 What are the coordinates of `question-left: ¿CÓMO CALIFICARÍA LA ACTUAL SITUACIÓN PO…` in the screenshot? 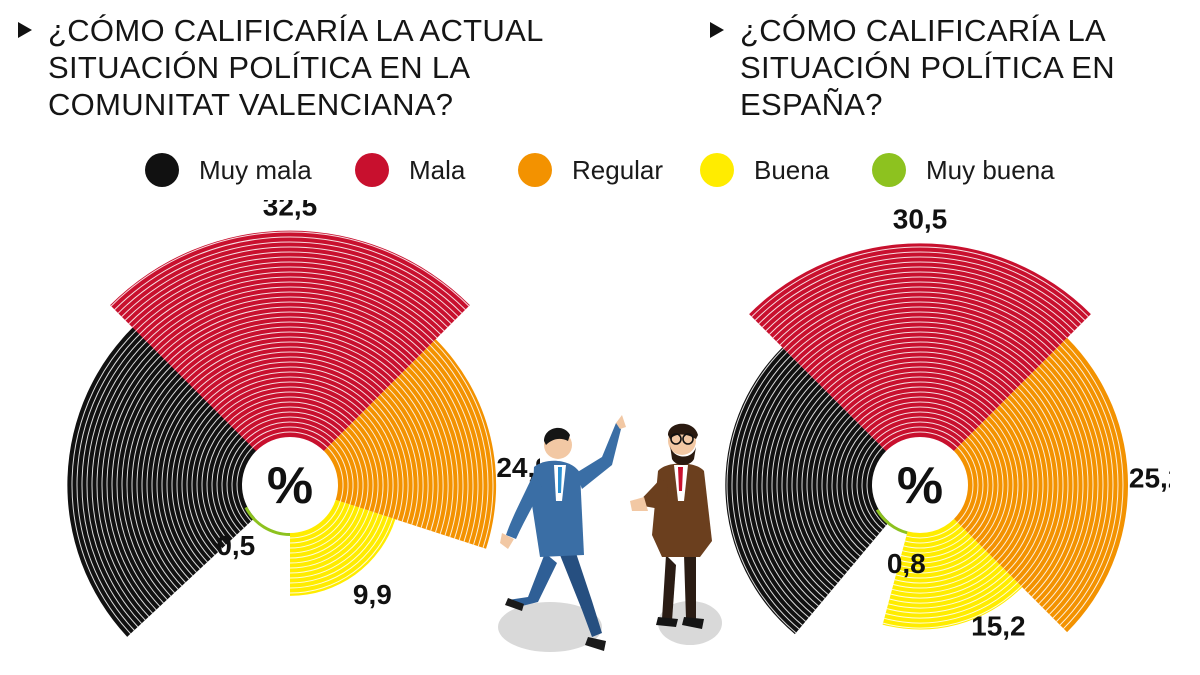 It's located at (298, 72).